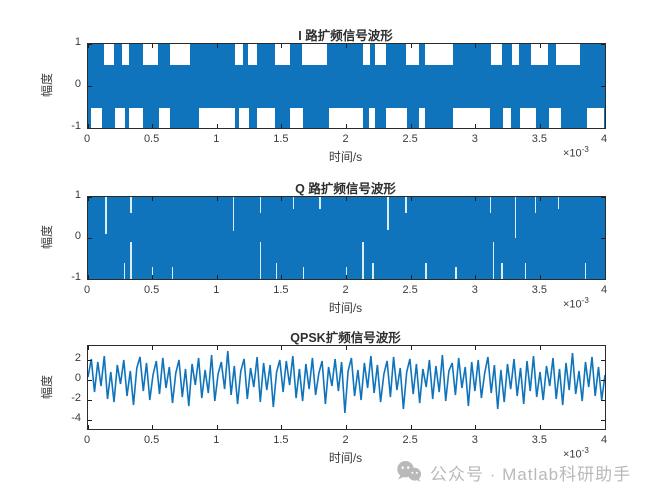 The image size is (667, 500). What do you see at coordinates (604, 440) in the screenshot?
I see `x-tick-label: 4` at bounding box center [604, 440].